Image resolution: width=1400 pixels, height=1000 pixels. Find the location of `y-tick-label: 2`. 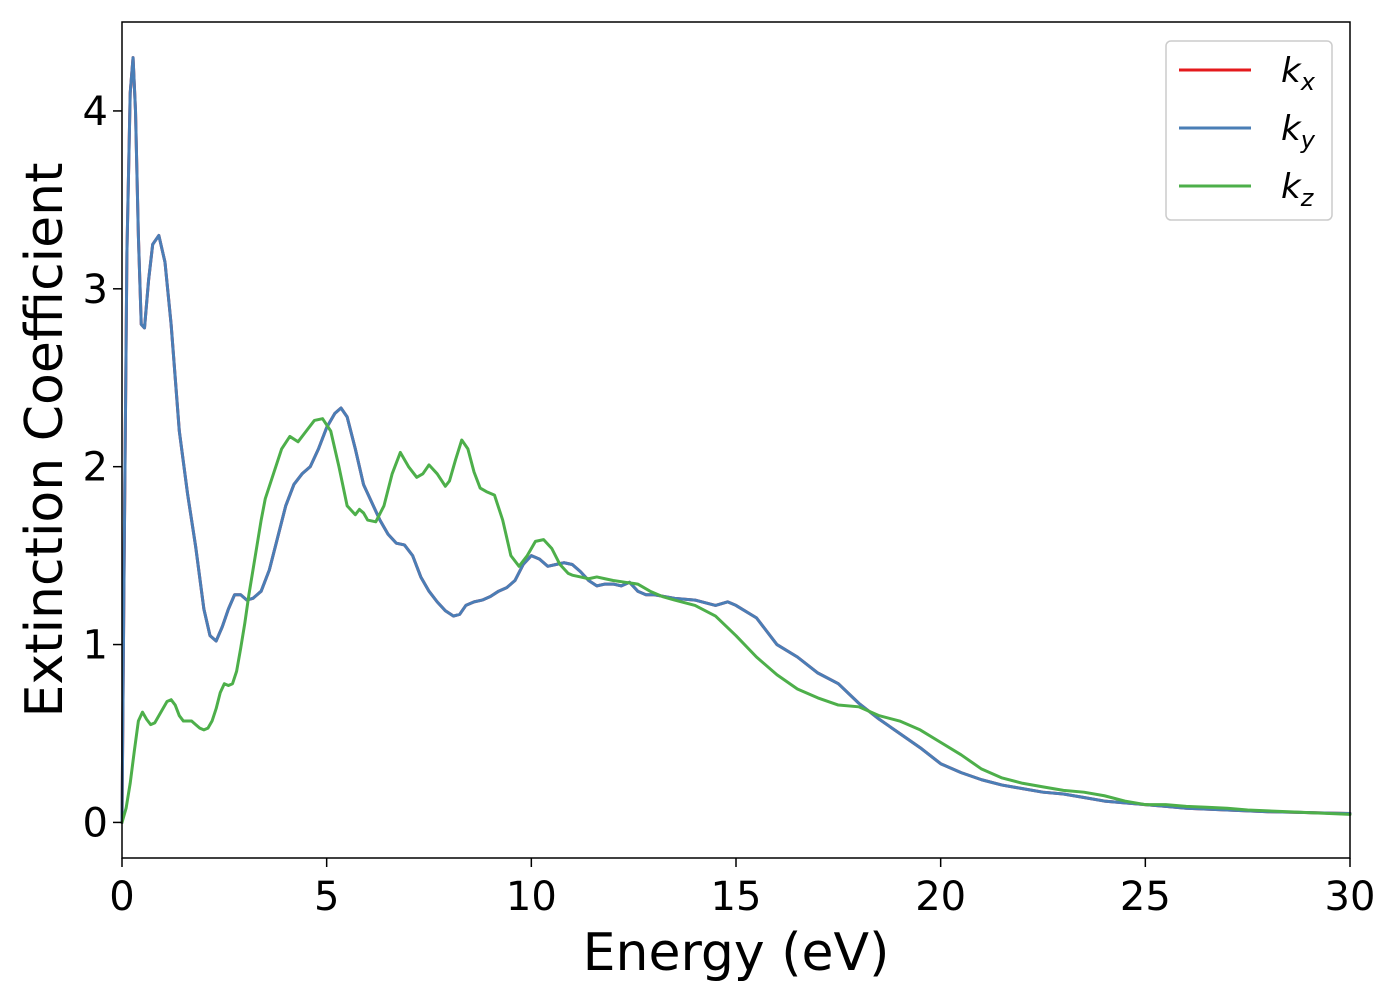

y-tick-label: 2 is located at coordinates (95, 468).